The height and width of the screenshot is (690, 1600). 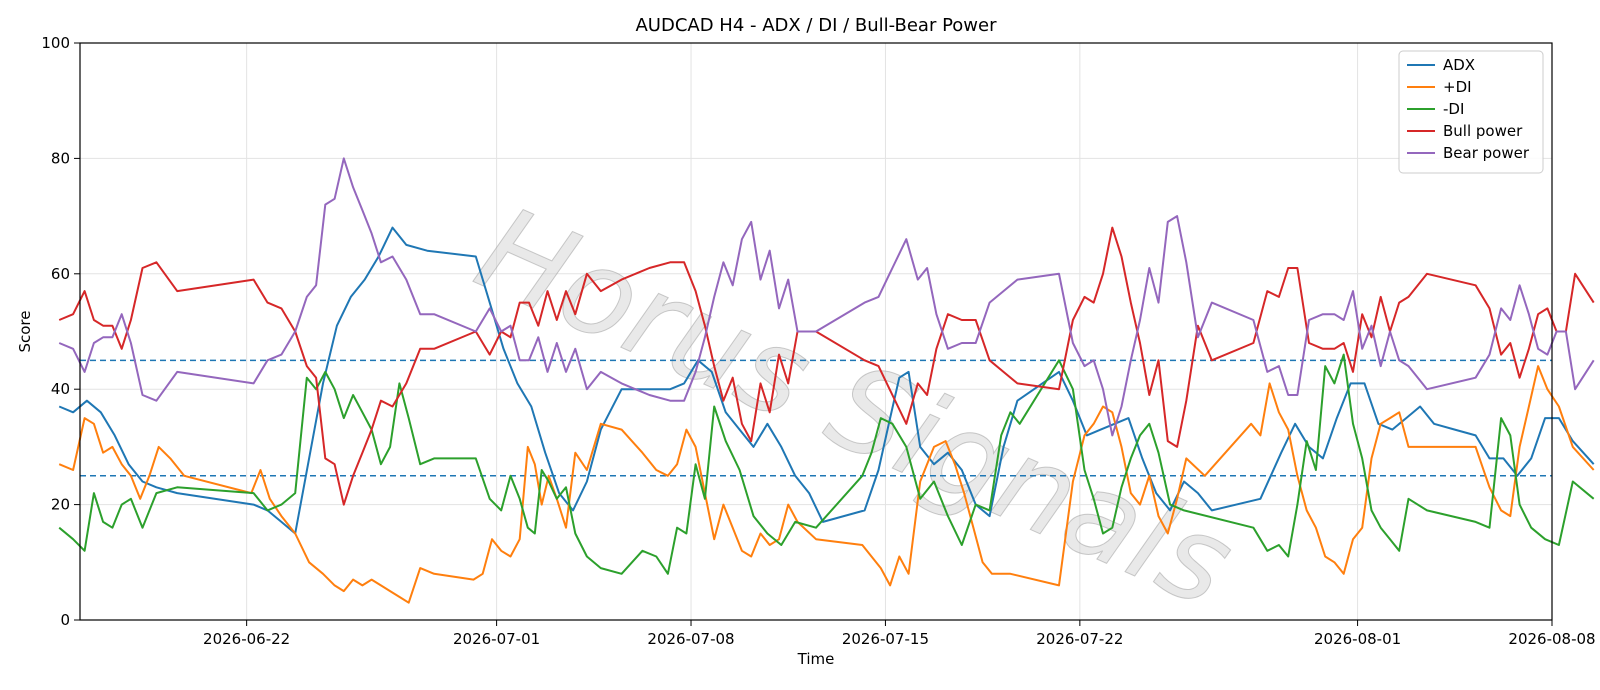 I want to click on x-tick-label: 2026-08-01, so click(x=1357, y=639).